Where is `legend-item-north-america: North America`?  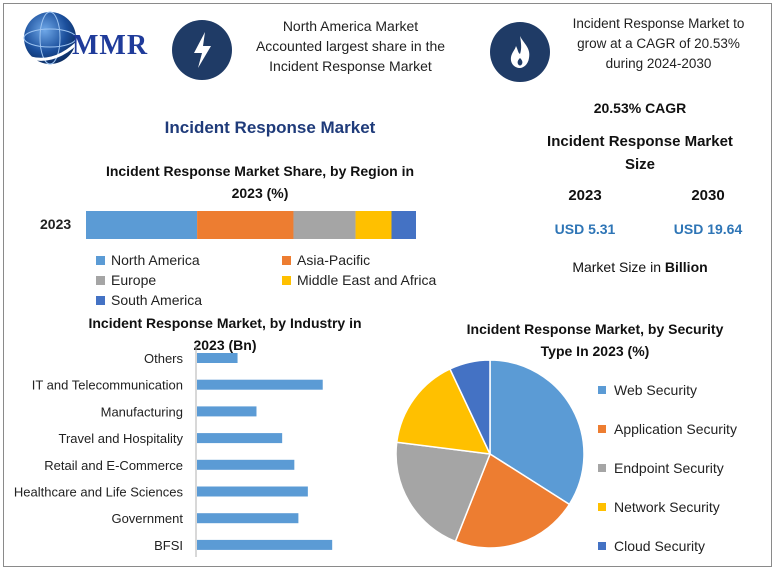 legend-item-north-america: North America is located at coordinates (148, 260).